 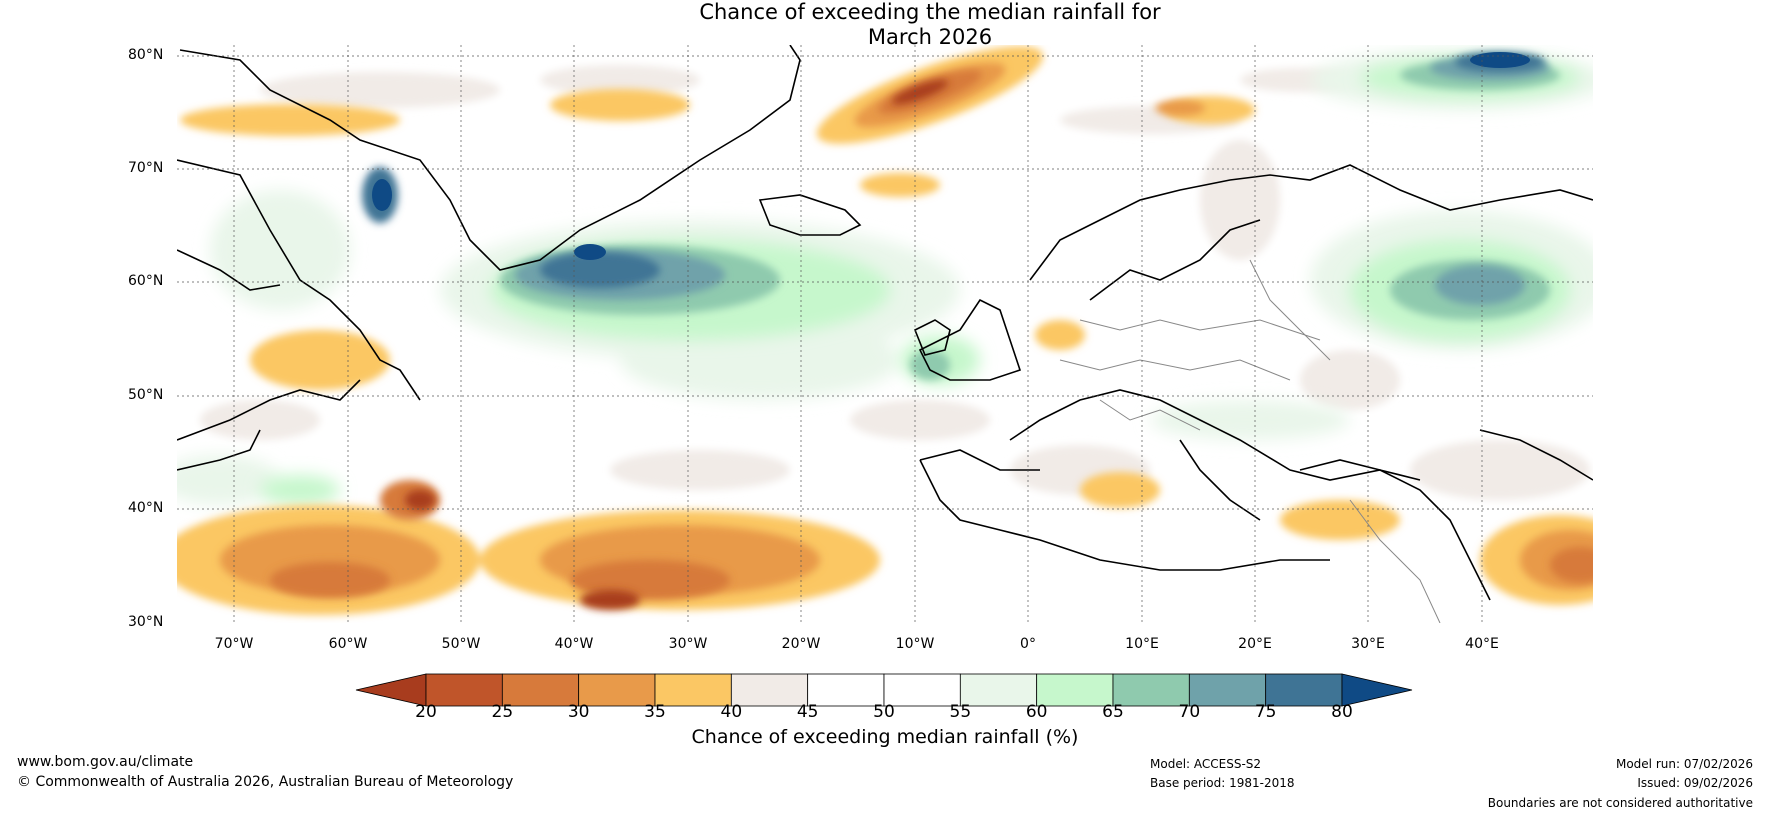 What do you see at coordinates (1265, 712) in the screenshot?
I see `colorbar-tick-label: 75` at bounding box center [1265, 712].